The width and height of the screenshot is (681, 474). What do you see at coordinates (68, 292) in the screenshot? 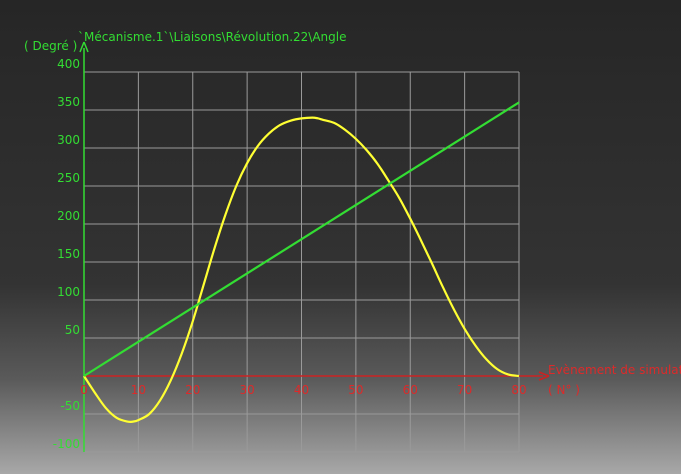
I see `y-tick-label: 100` at bounding box center [68, 292].